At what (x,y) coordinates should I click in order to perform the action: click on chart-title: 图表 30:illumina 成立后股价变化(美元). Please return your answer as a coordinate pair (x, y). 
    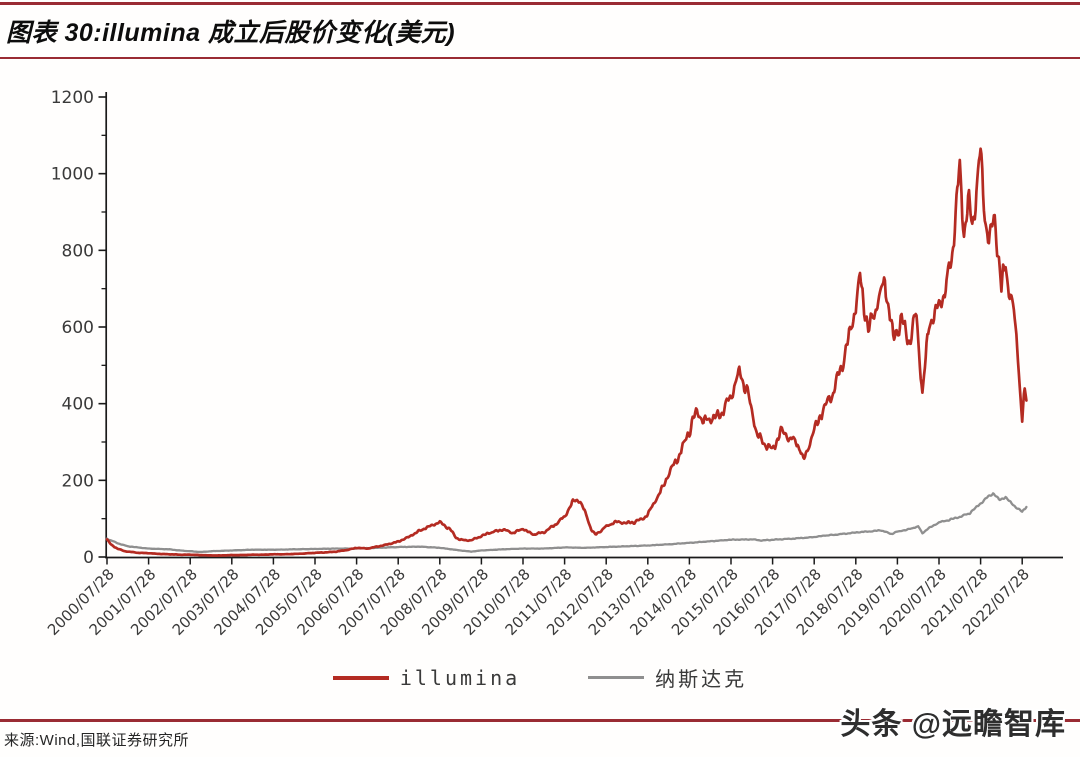
    Looking at the image, I should click on (231, 33).